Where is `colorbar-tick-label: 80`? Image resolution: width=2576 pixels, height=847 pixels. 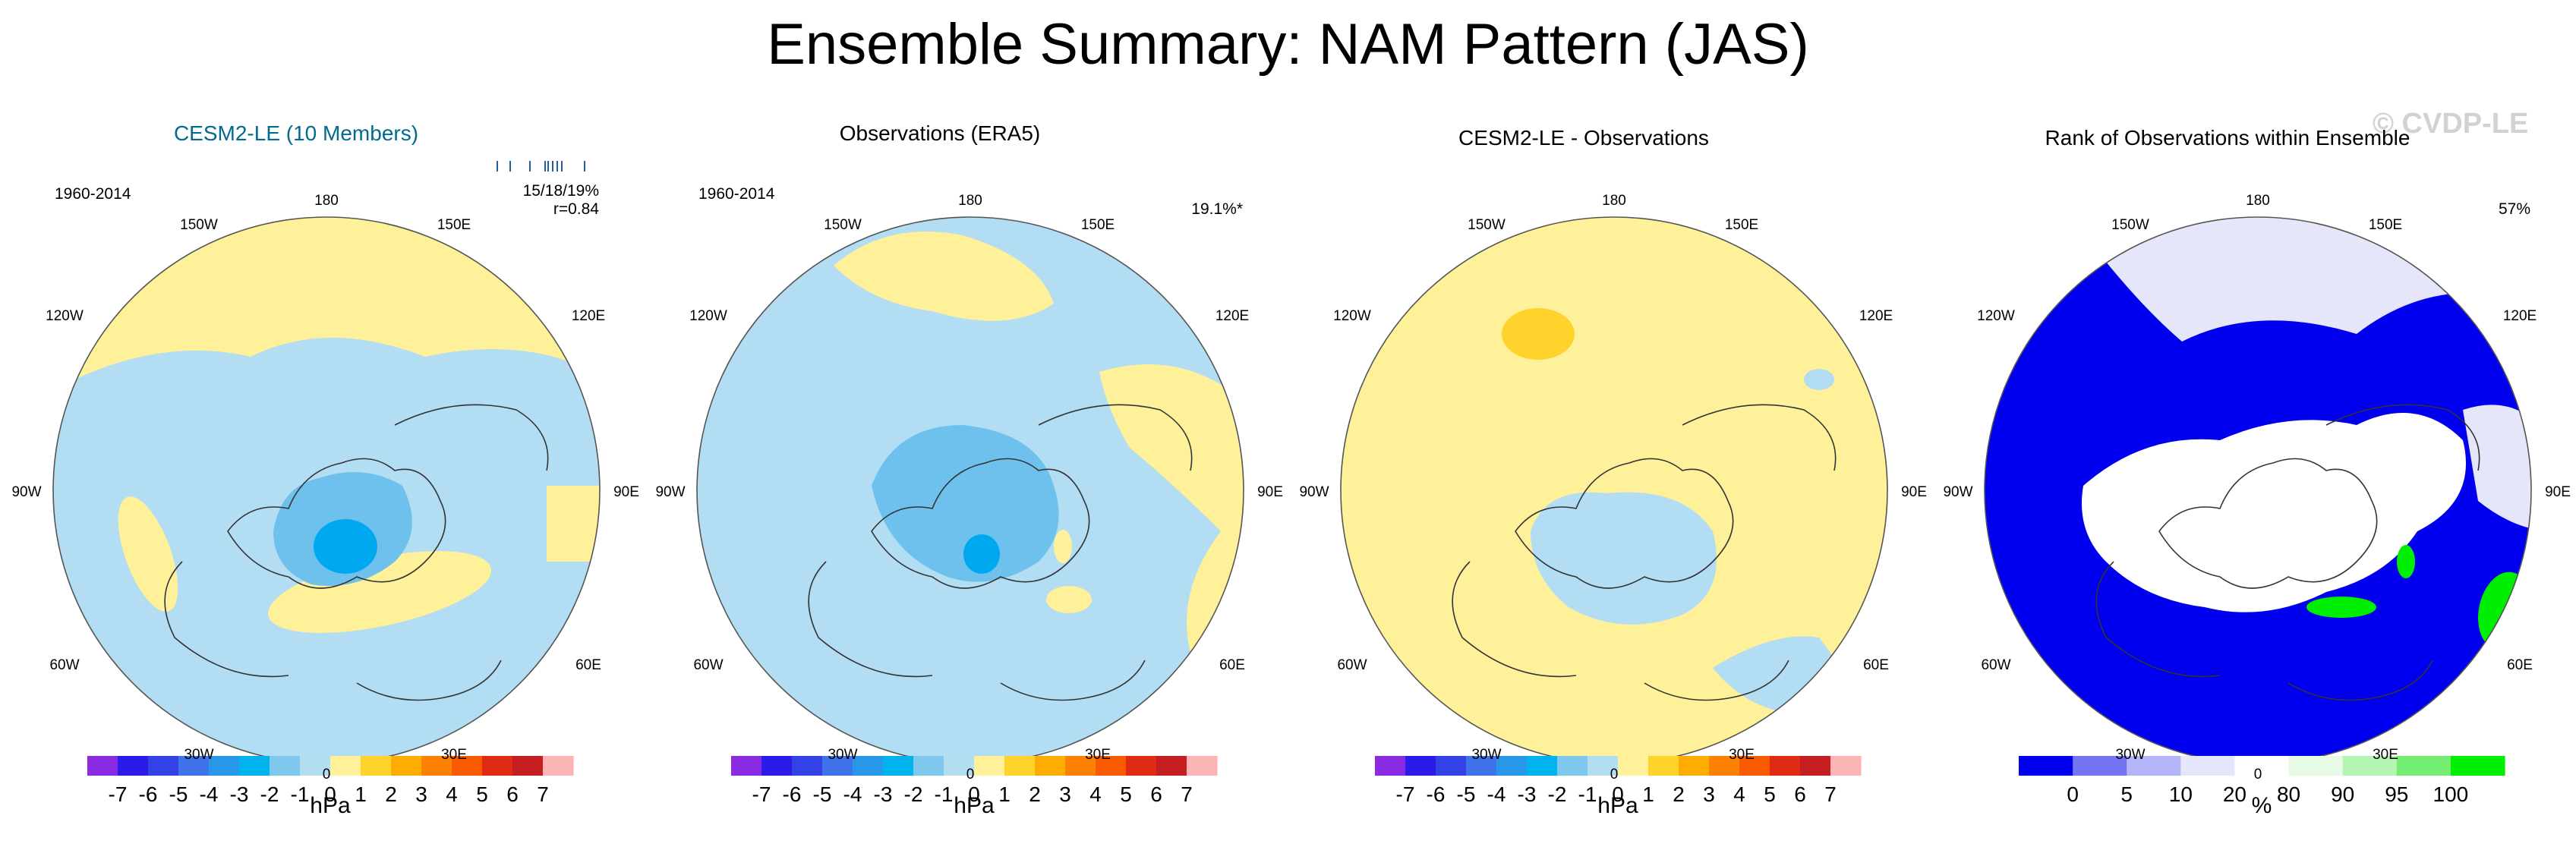
colorbar-tick-label: 80 is located at coordinates (2288, 794).